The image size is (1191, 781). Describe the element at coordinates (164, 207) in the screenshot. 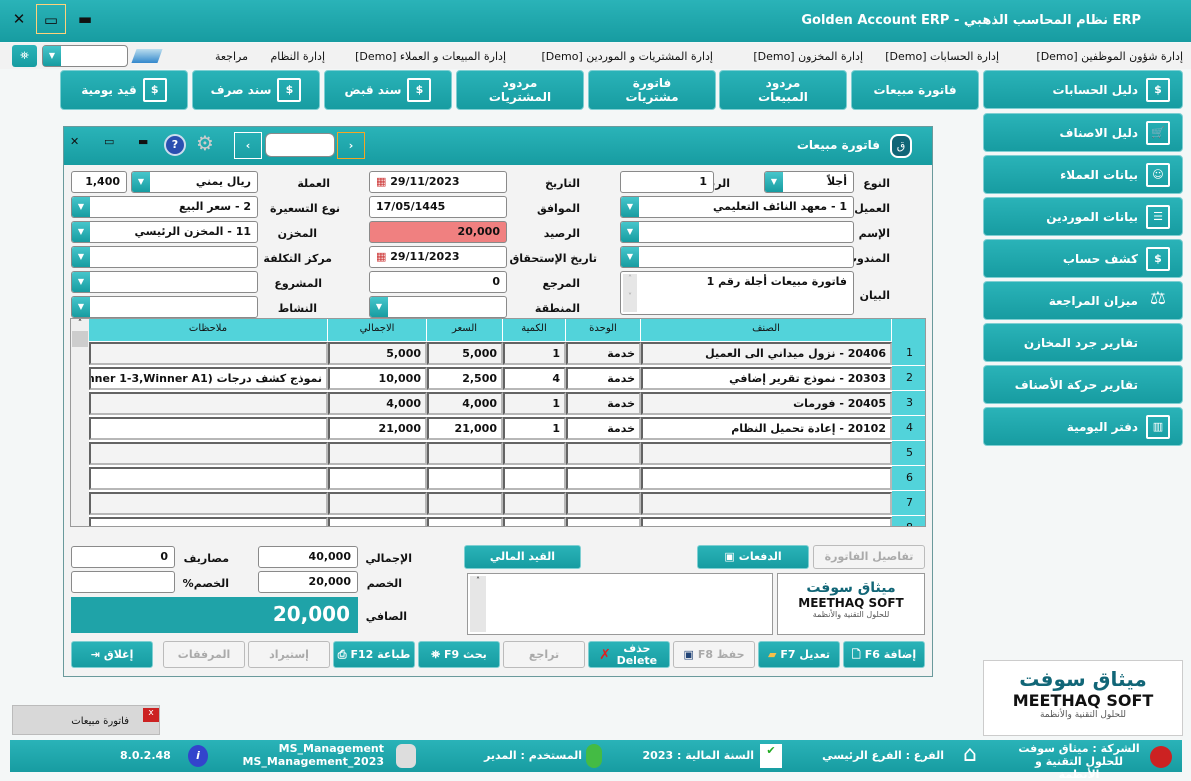

I see `pricing-select: ▼ 2 - سعر البيع` at that location.